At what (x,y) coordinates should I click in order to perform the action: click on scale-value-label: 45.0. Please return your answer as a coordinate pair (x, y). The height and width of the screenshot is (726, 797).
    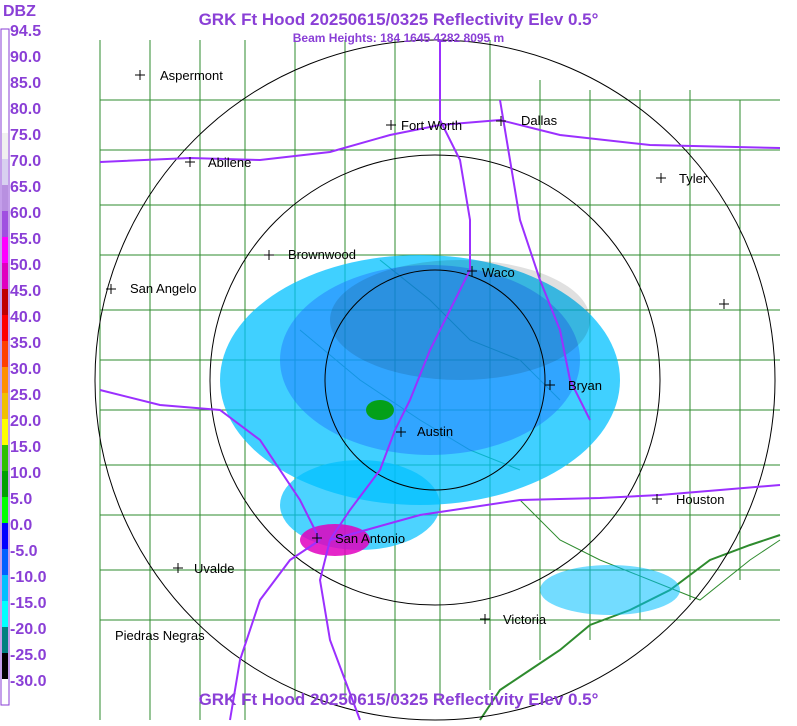
    Looking at the image, I should click on (26, 291).